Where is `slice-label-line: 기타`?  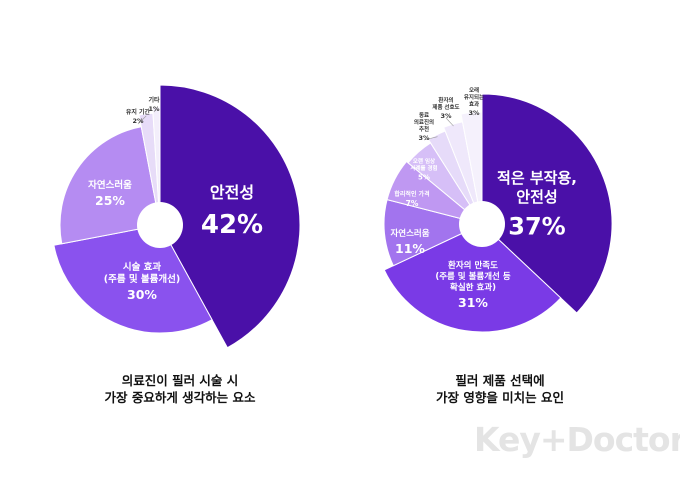
slice-label-line: 기타 is located at coordinates (154, 100).